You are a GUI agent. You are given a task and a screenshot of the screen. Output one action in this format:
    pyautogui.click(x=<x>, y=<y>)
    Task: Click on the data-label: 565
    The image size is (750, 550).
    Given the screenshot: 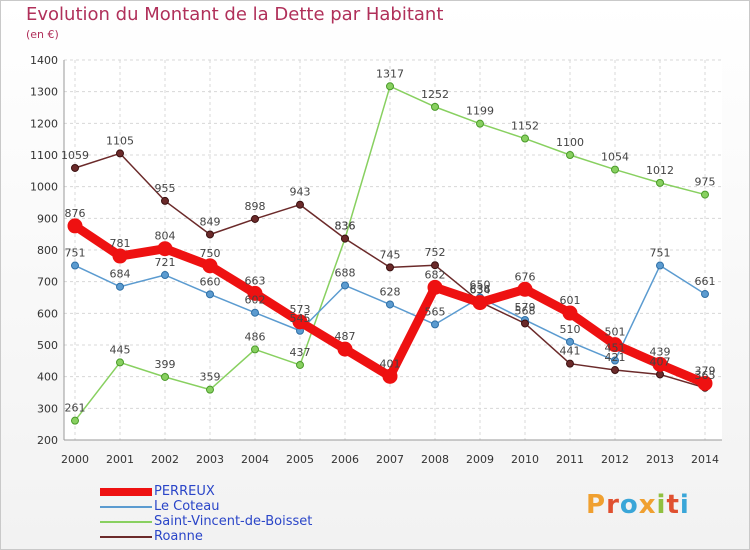 What is the action you would take?
    pyautogui.click(x=435, y=311)
    